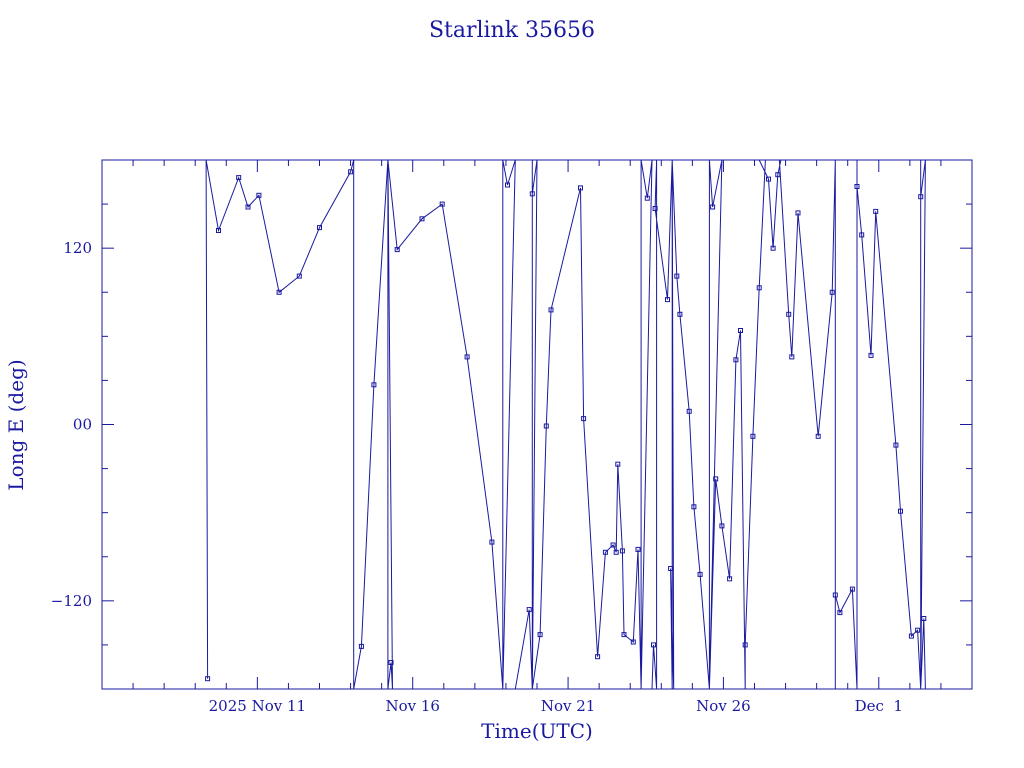 The height and width of the screenshot is (768, 1024). I want to click on x-axis-label: Time(UTC), so click(537, 731).